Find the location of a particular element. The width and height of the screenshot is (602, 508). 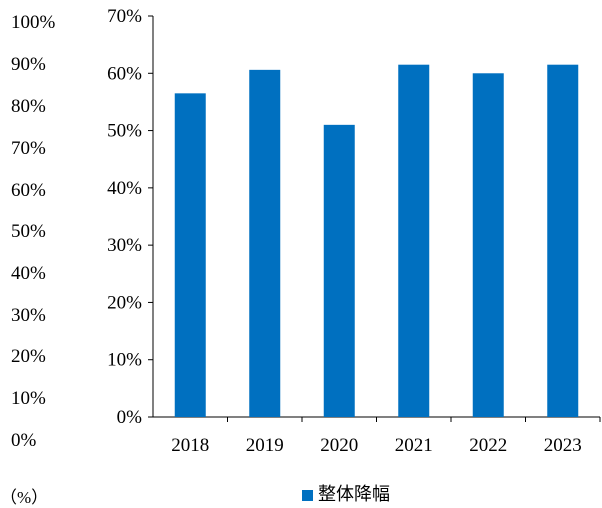

x-tick-label: 2018 is located at coordinates (190, 445).